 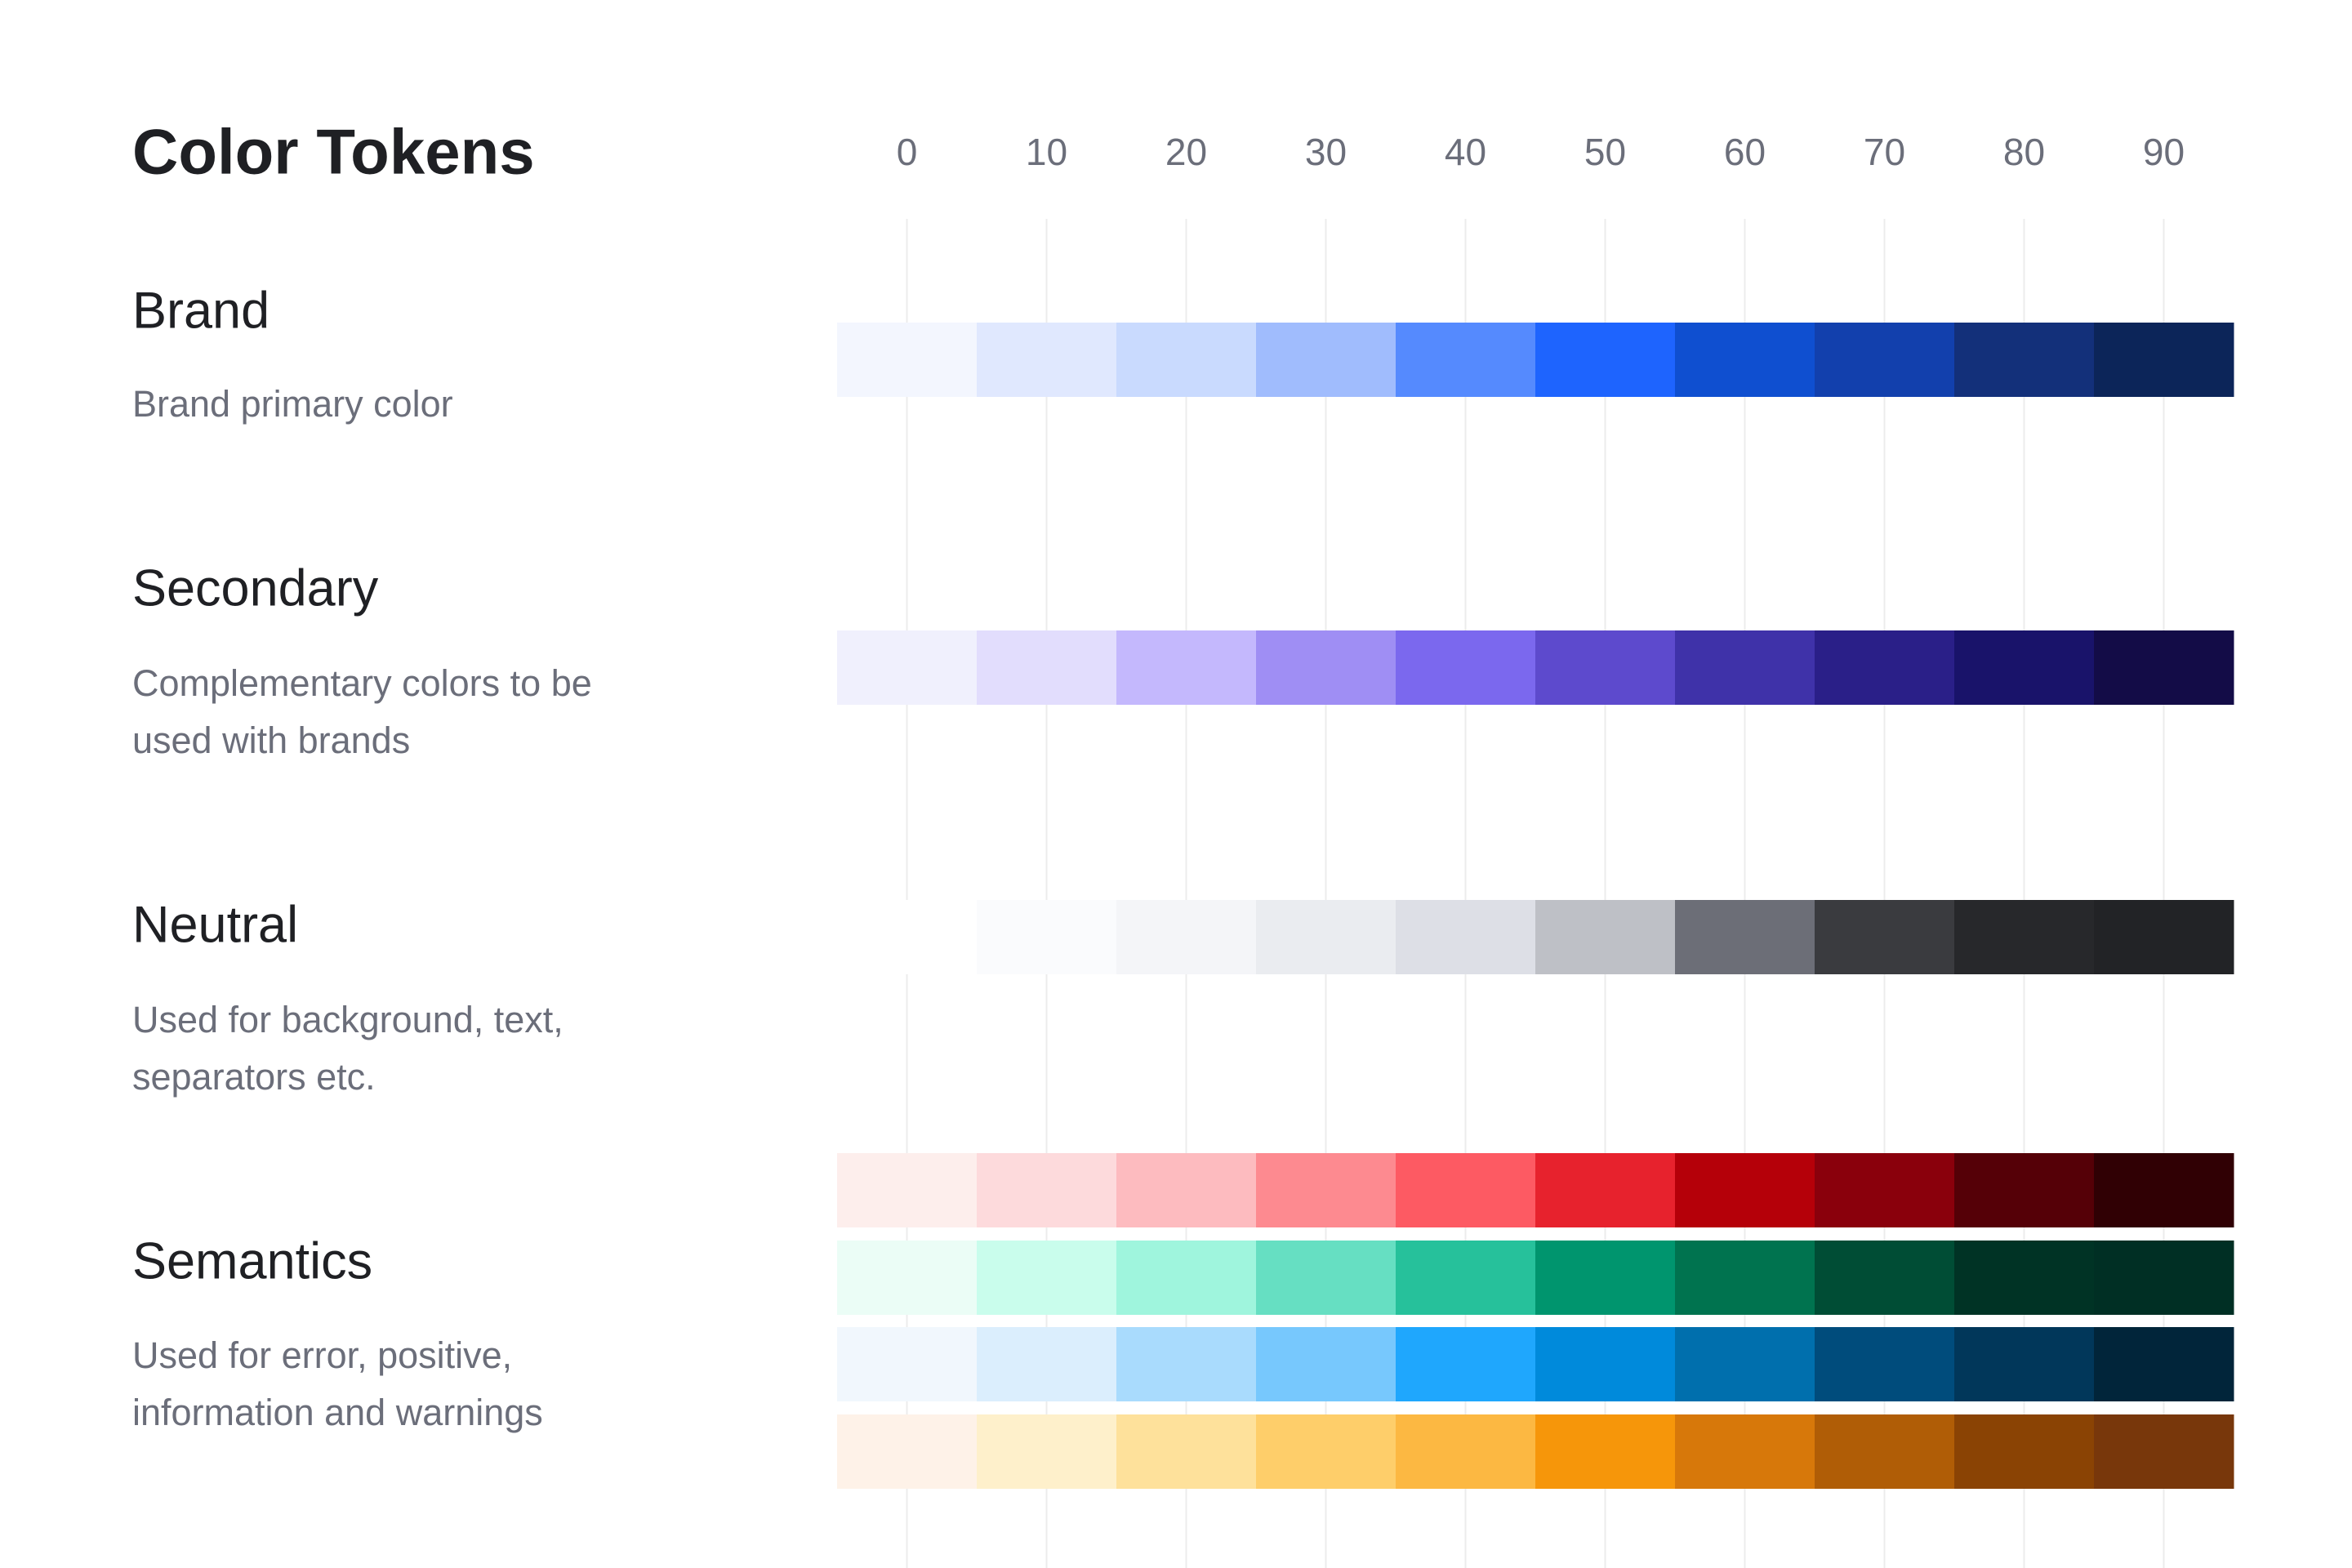 I want to click on group-description: information and warnings, so click(x=337, y=1412).